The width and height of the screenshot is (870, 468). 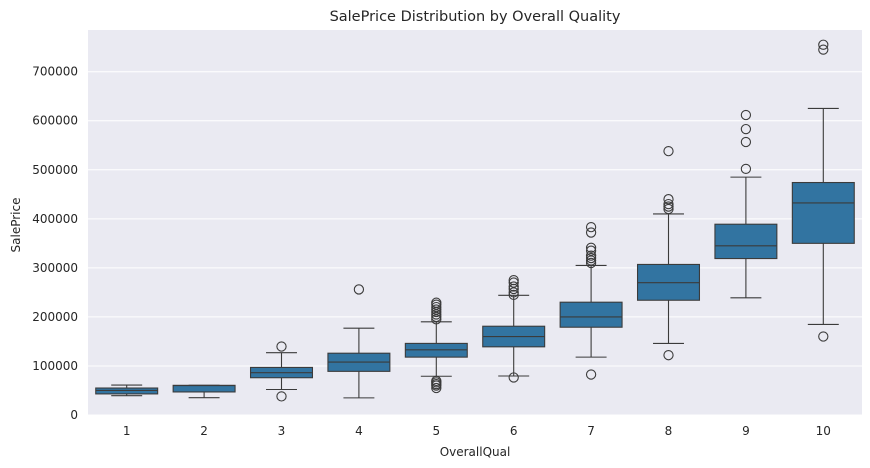 I want to click on x-tick-label: 1, so click(x=127, y=431).